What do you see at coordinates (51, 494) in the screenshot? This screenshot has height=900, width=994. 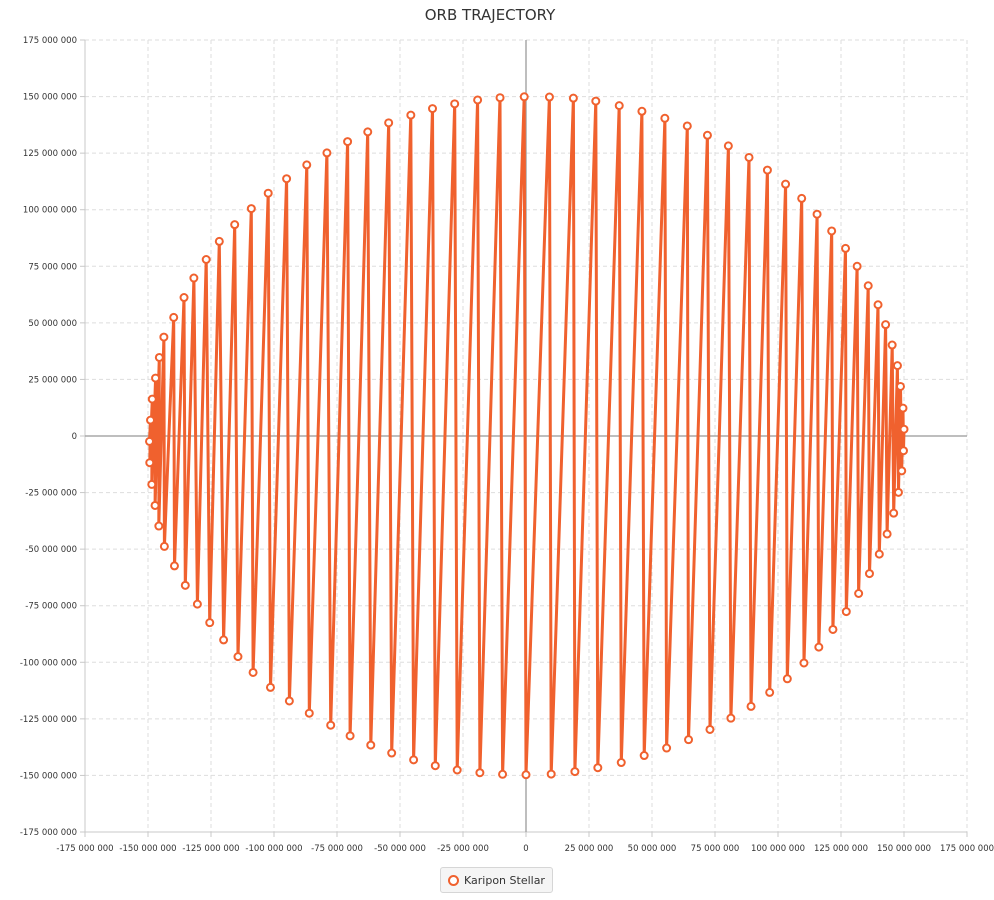 I see `y-tick-label: -25 000 000` at bounding box center [51, 494].